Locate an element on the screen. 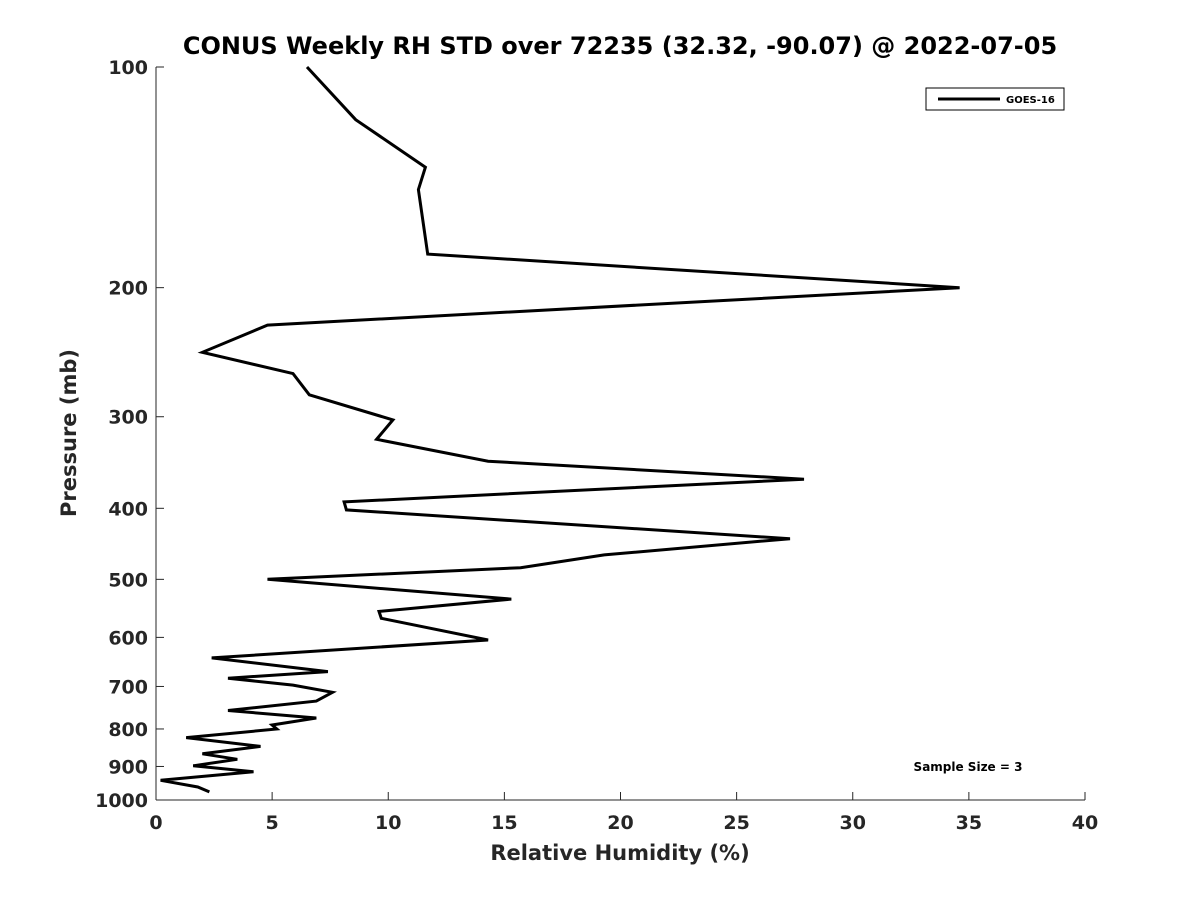 Image resolution: width=1200 pixels, height=900 pixels. y-tick-label: 100 is located at coordinates (128, 68).